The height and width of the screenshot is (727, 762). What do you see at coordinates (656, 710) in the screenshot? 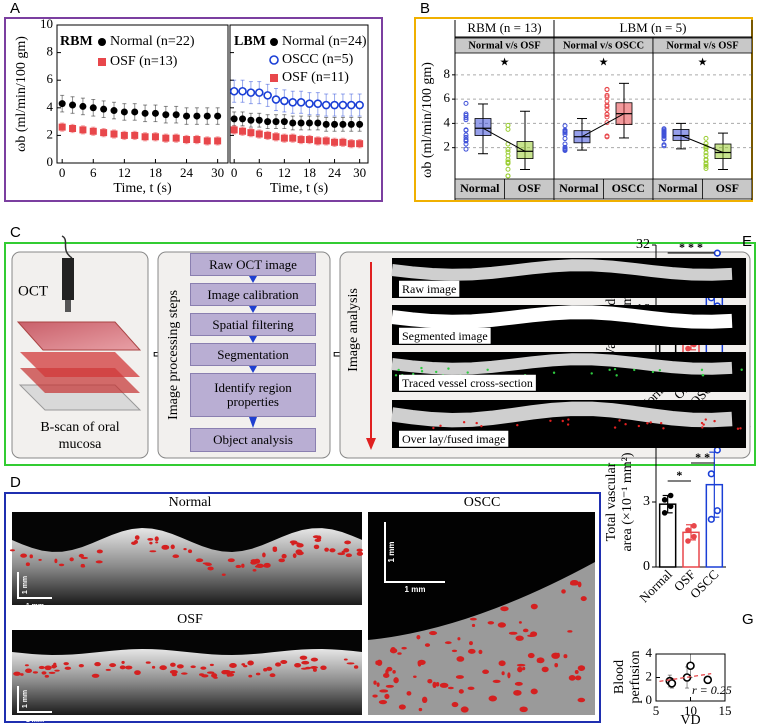
I see `x-tick-label: 5` at bounding box center [656, 710].